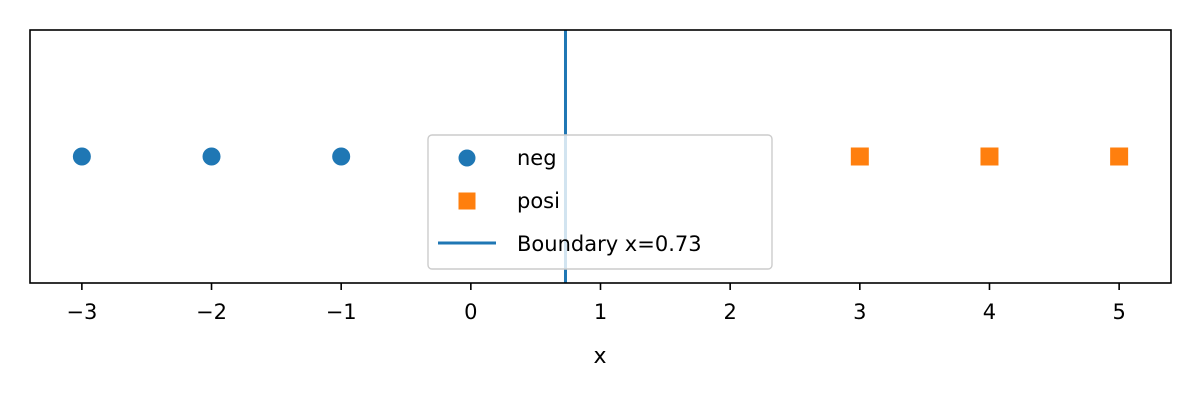  I want to click on legend-frame, so click(600, 202).